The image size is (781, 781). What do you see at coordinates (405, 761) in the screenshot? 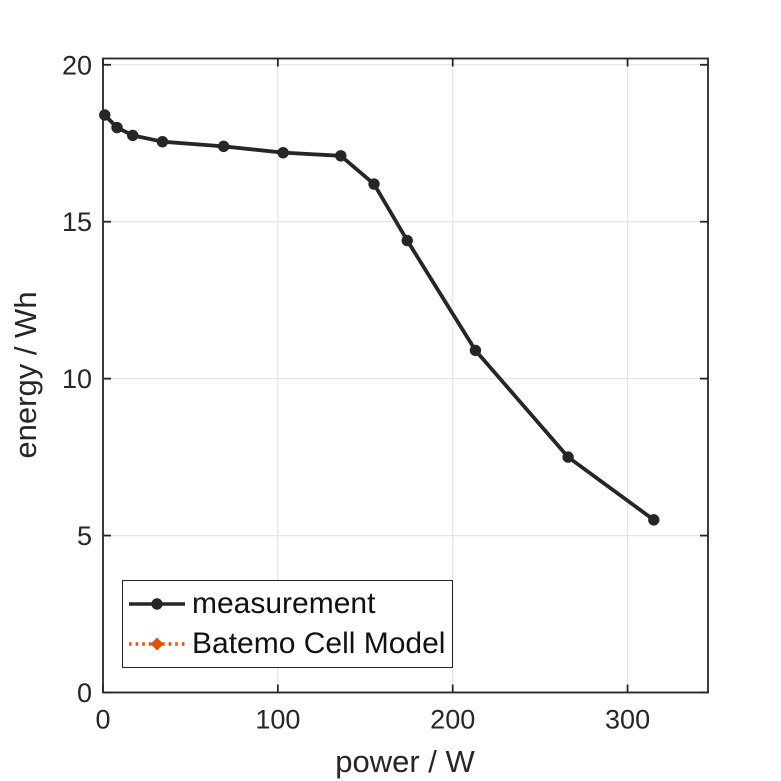
I see `x-axis-label: power / W` at bounding box center [405, 761].